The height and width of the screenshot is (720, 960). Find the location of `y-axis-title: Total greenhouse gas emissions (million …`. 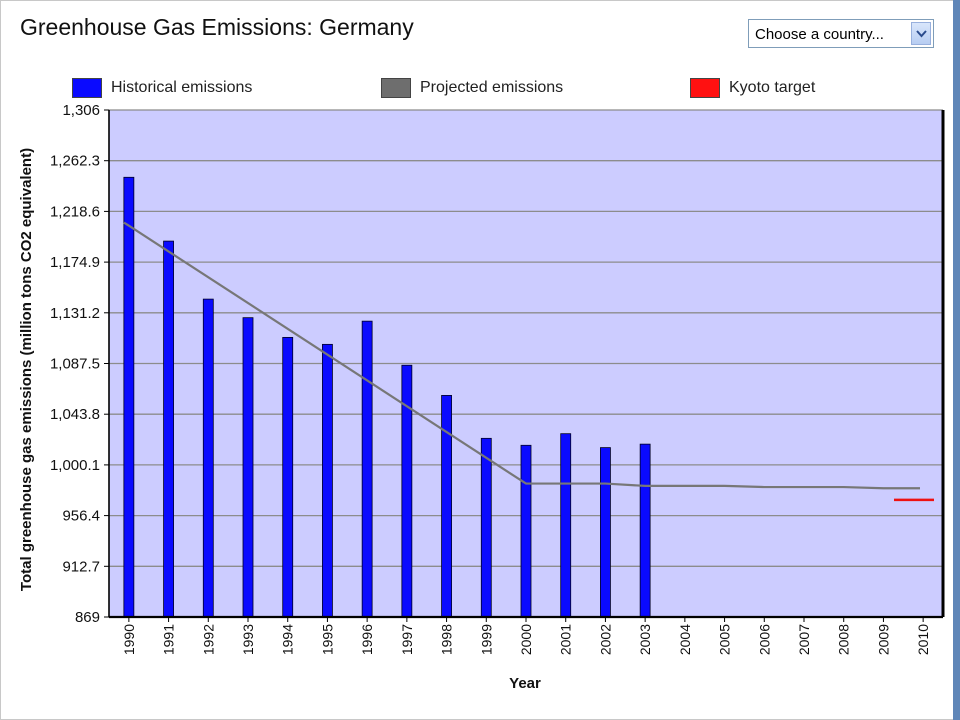

y-axis-title: Total greenhouse gas emissions (million … is located at coordinates (26, 369).